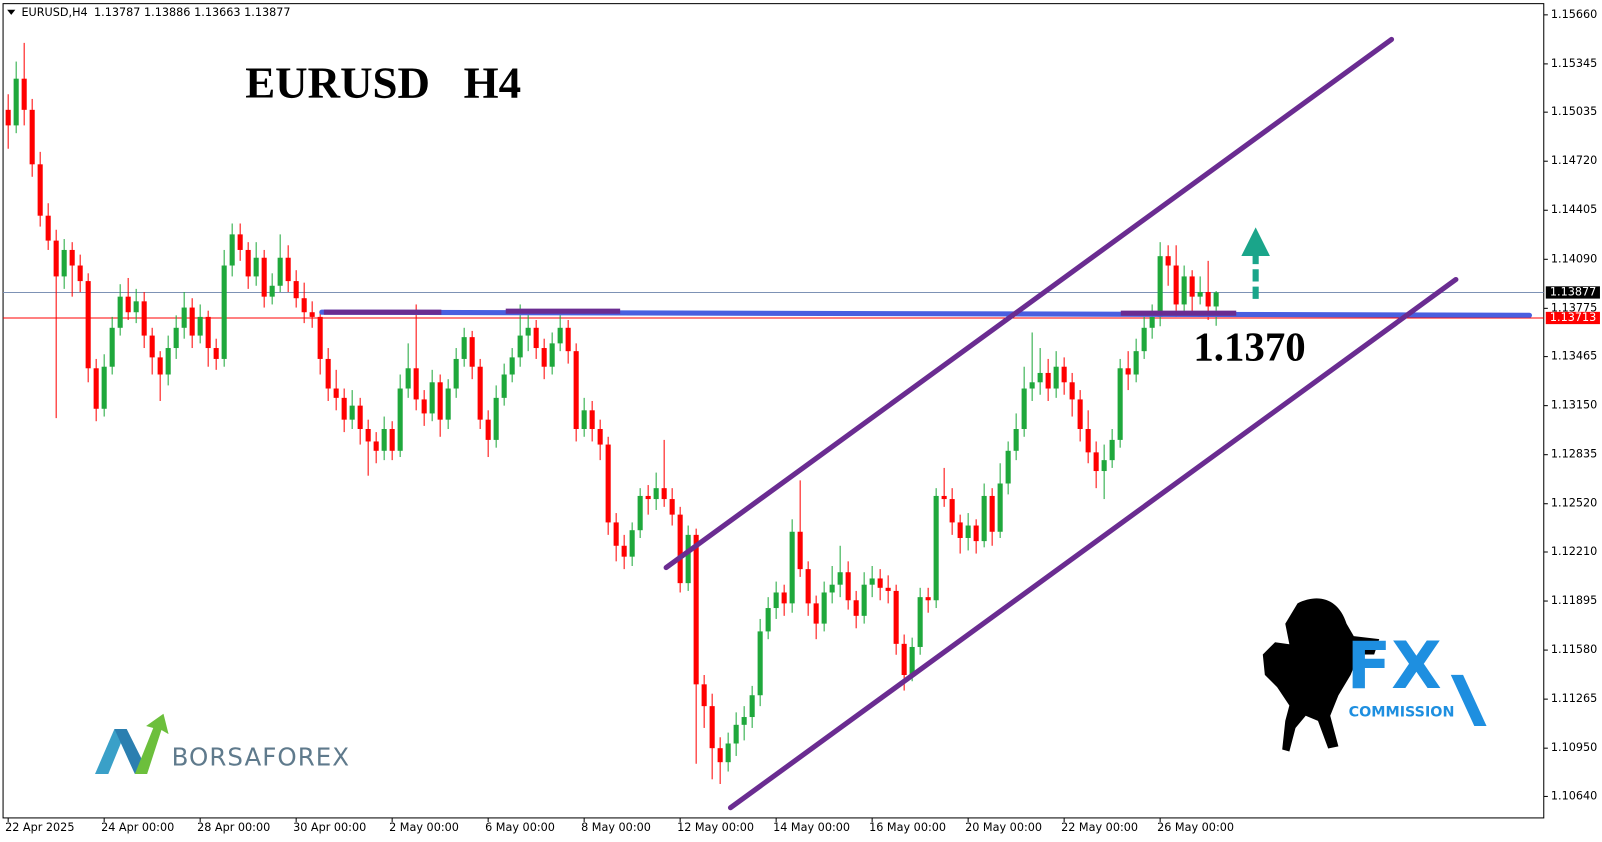  What do you see at coordinates (233, 827) in the screenshot?
I see `x-tick-label: 28 Apr 00:00` at bounding box center [233, 827].